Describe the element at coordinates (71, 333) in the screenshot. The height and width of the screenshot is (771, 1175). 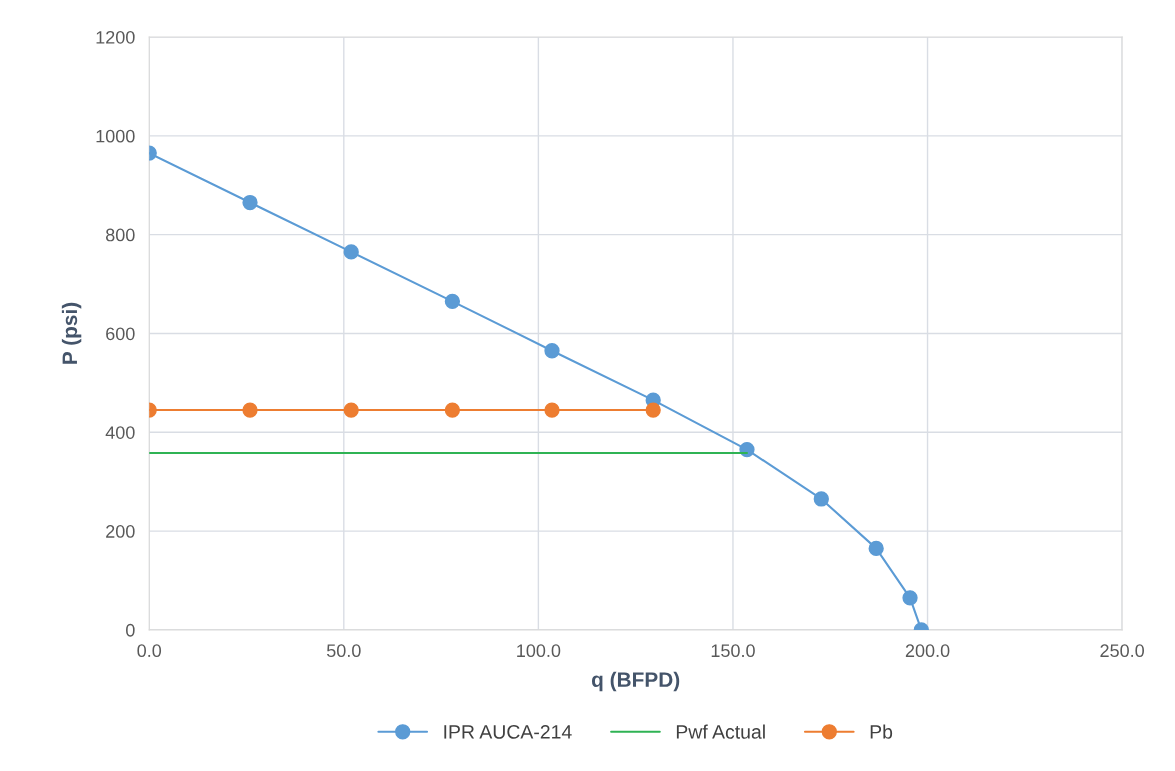
I see `y-axis-title: P (psi)` at that location.